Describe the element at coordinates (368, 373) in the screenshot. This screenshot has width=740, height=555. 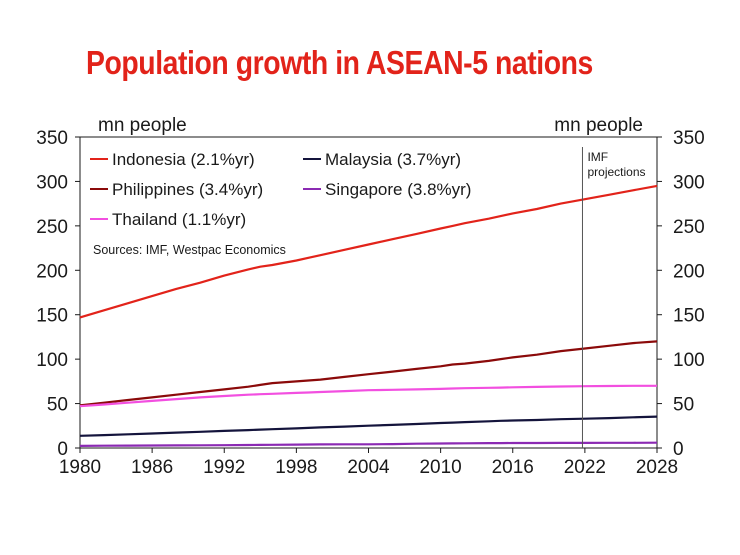
I see `series-line-philippines` at that location.